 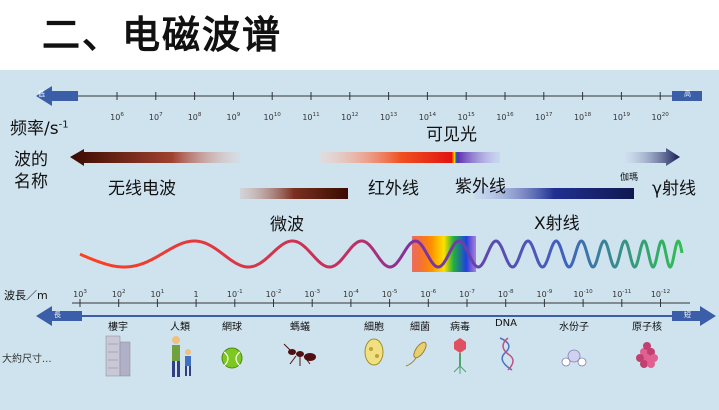 I want to click on electromagnetic-wave, so click(x=381, y=254).